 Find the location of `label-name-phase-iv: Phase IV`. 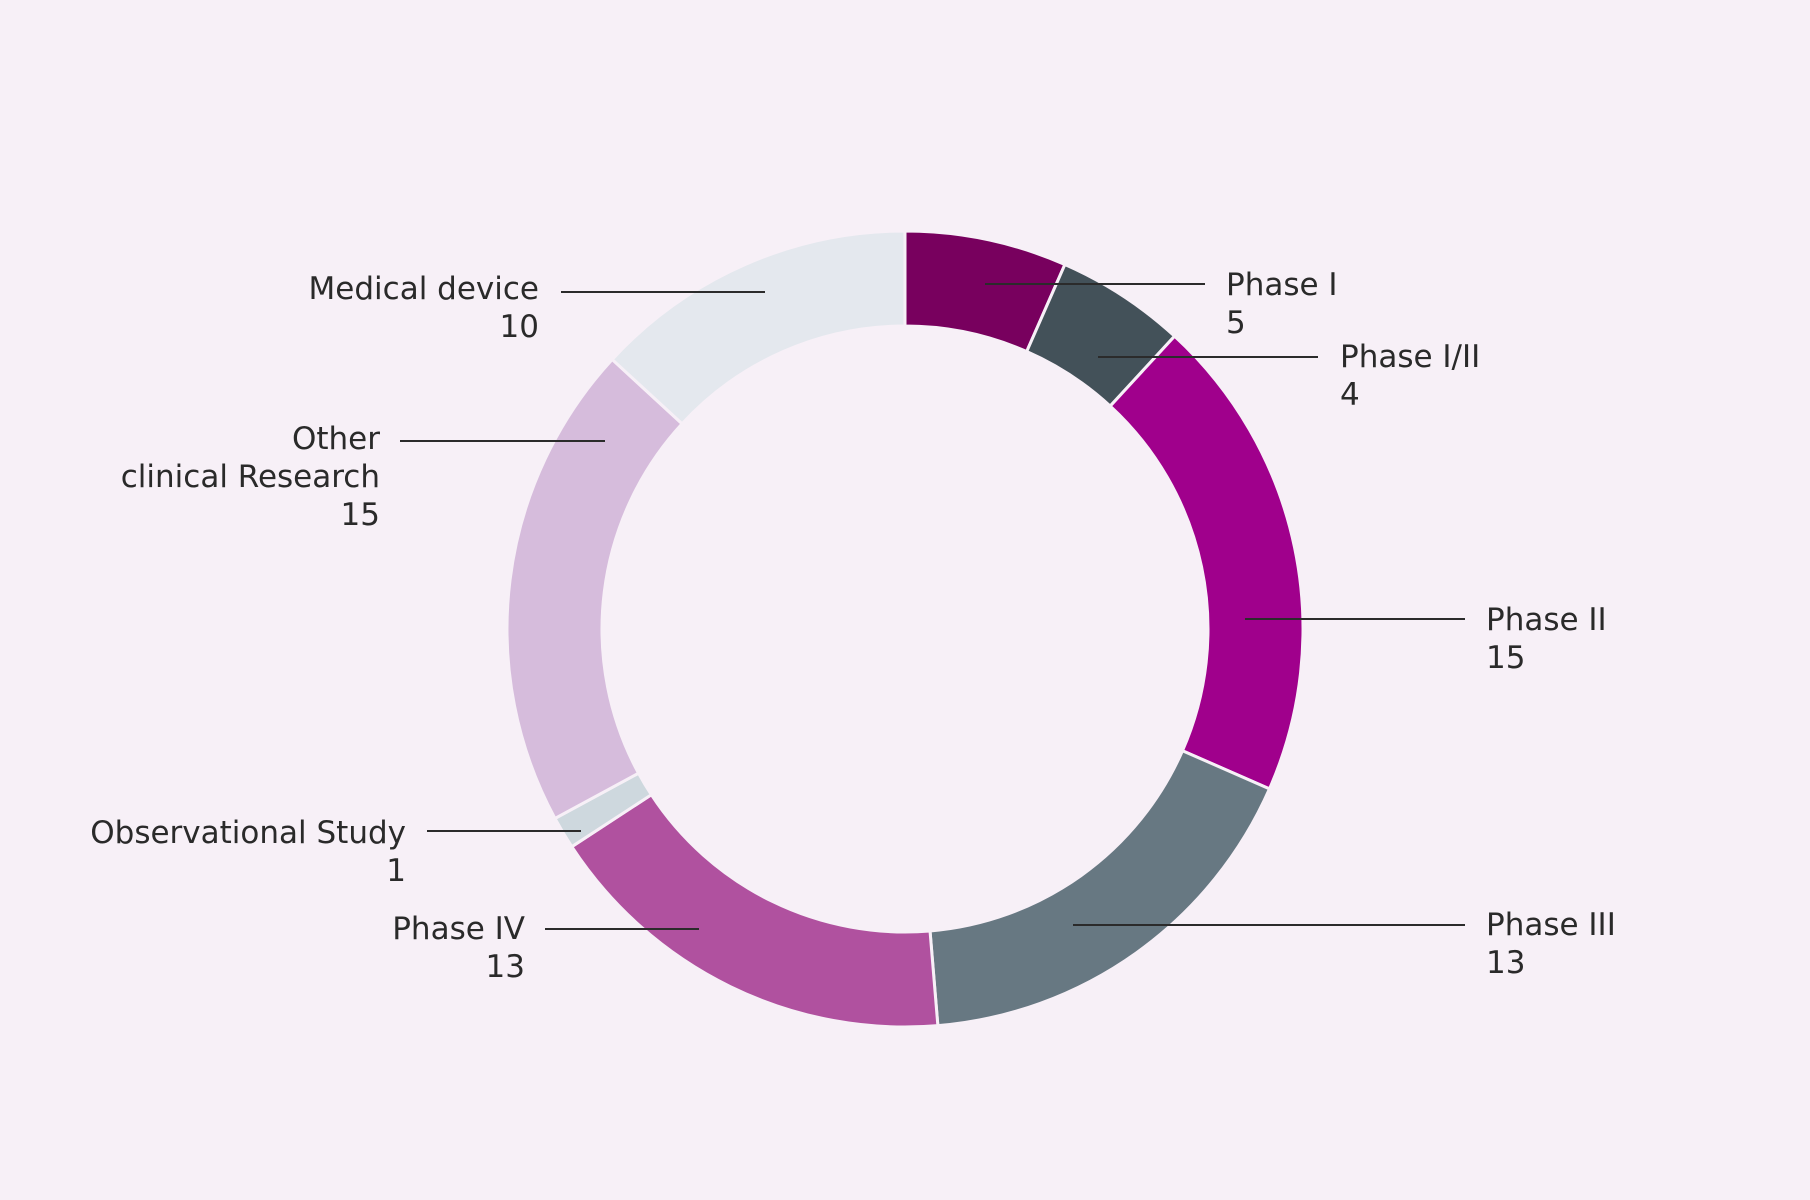

label-name-phase-iv: Phase IV is located at coordinates (458, 929).